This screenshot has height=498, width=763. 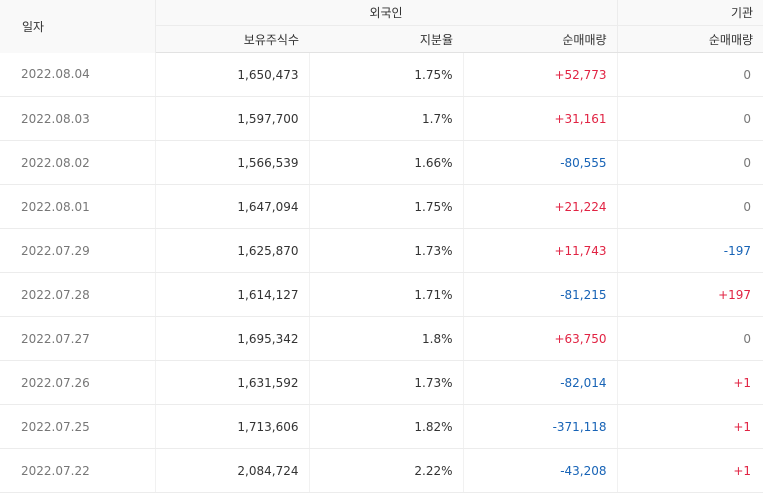 I want to click on holdings-cell: 1,713,606, so click(x=232, y=426).